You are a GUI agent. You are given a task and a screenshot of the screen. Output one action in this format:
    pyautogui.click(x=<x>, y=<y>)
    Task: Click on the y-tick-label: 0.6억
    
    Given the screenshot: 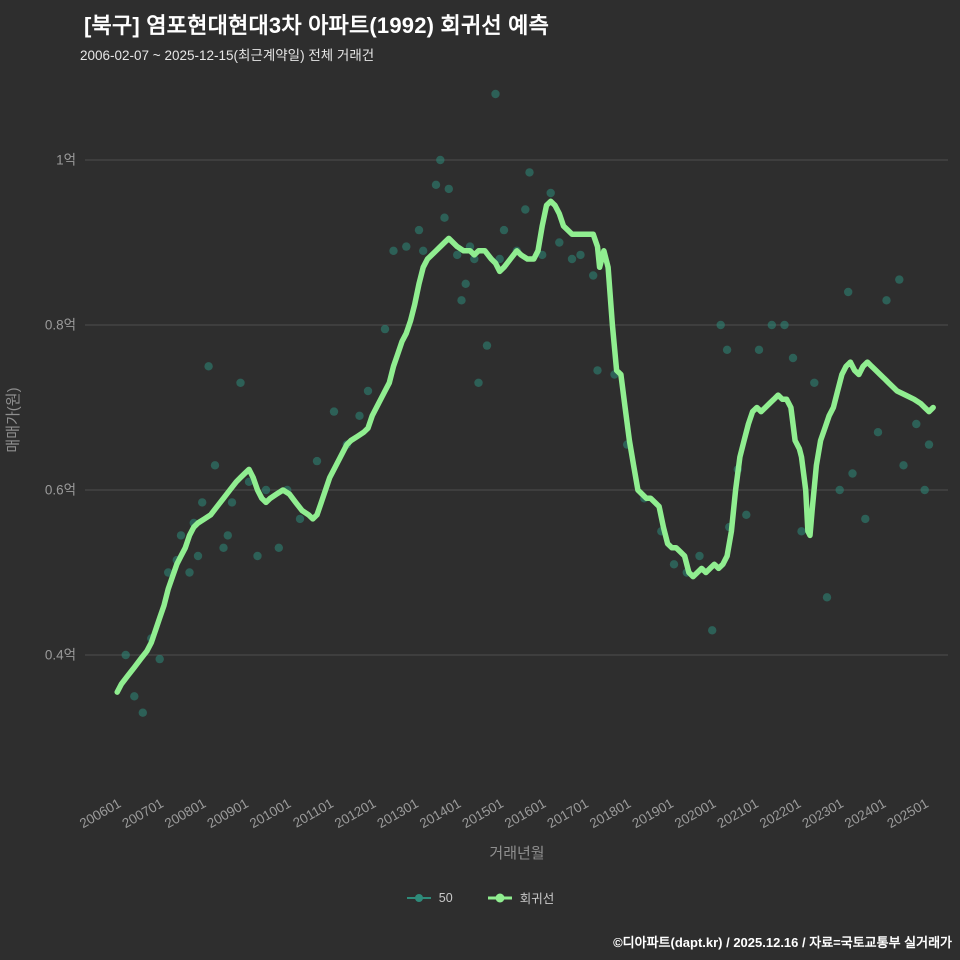 What is the action you would take?
    pyautogui.click(x=60, y=490)
    